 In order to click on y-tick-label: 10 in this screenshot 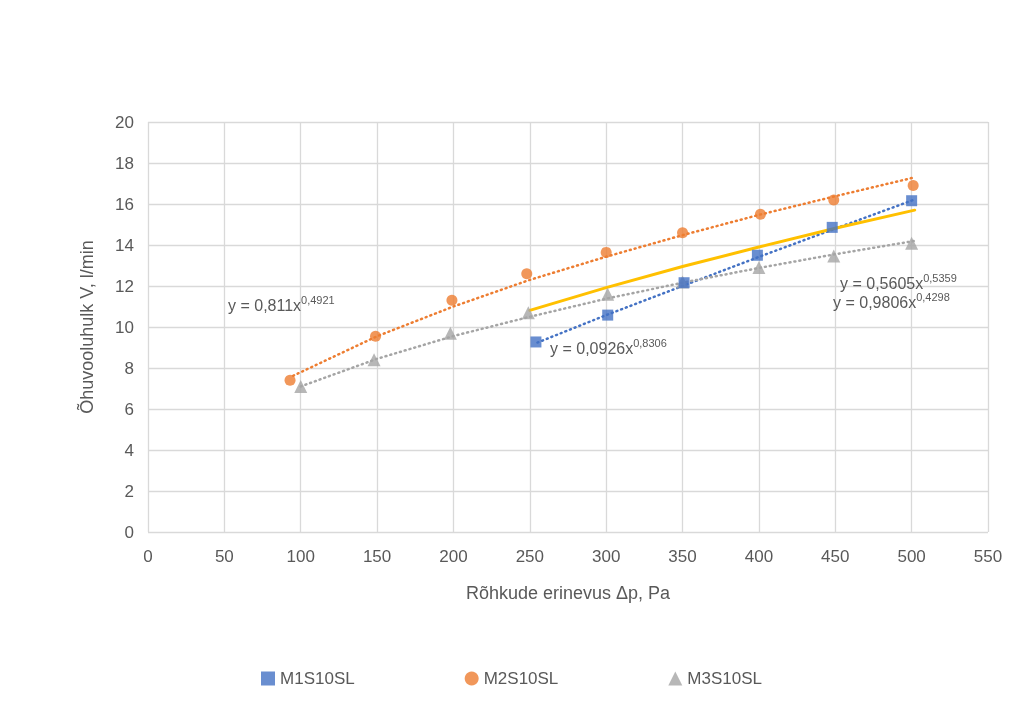, I will do `click(124, 327)`.